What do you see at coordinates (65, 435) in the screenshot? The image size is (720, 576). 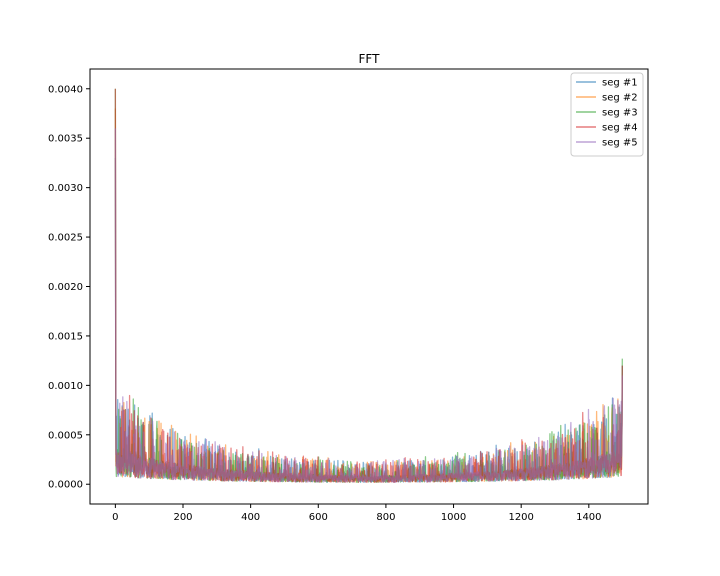 I see `y-tick-label: 0.0005` at bounding box center [65, 435].